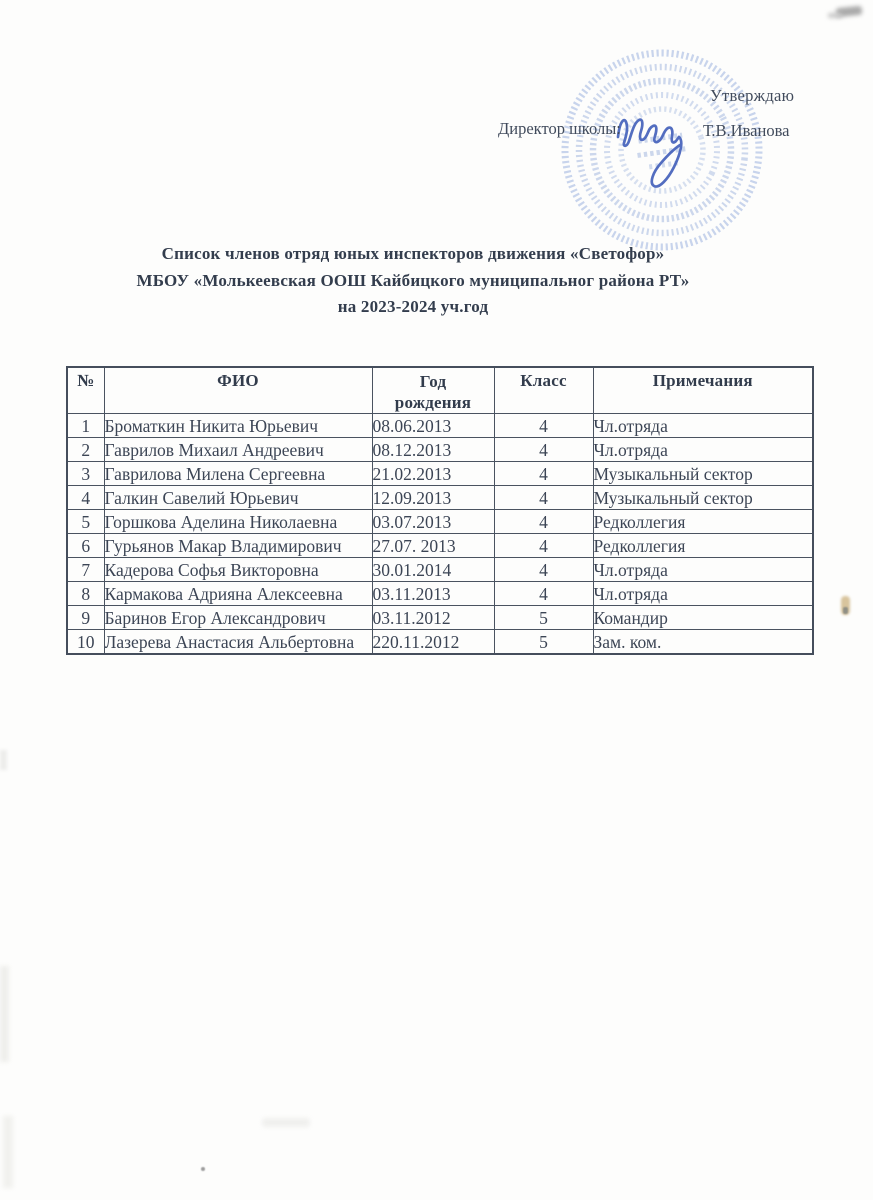 This screenshot has height=1200, width=873. What do you see at coordinates (413, 306) in the screenshot?
I see `title-line-3: на 2023-2024 уч.год` at bounding box center [413, 306].